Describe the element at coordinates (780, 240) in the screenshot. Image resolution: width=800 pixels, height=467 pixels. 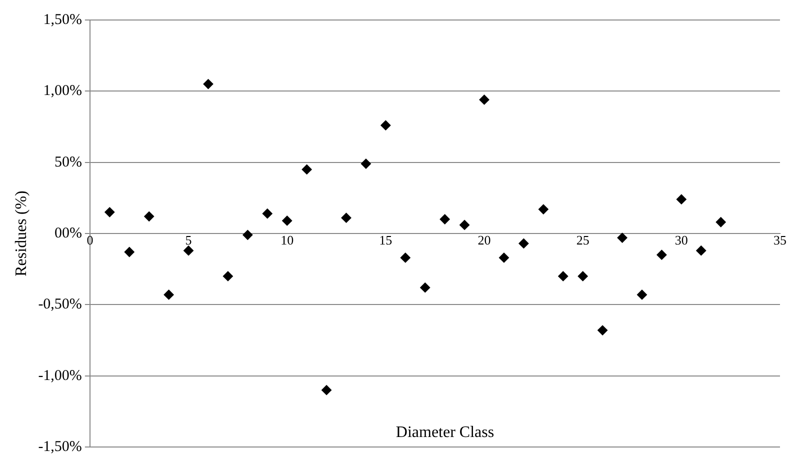
I see `x-tick-label: 35` at that location.